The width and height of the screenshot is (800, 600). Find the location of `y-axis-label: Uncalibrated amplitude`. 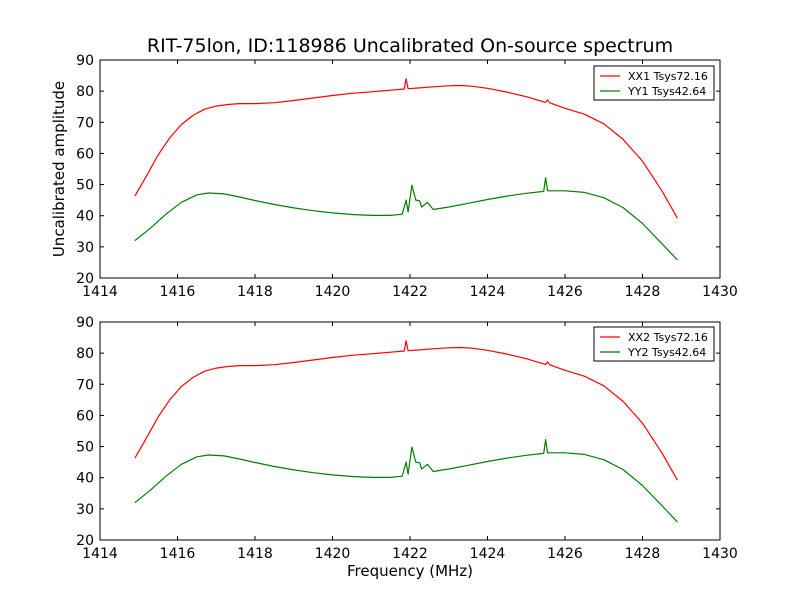

y-axis-label: Uncalibrated amplitude is located at coordinates (59, 169).